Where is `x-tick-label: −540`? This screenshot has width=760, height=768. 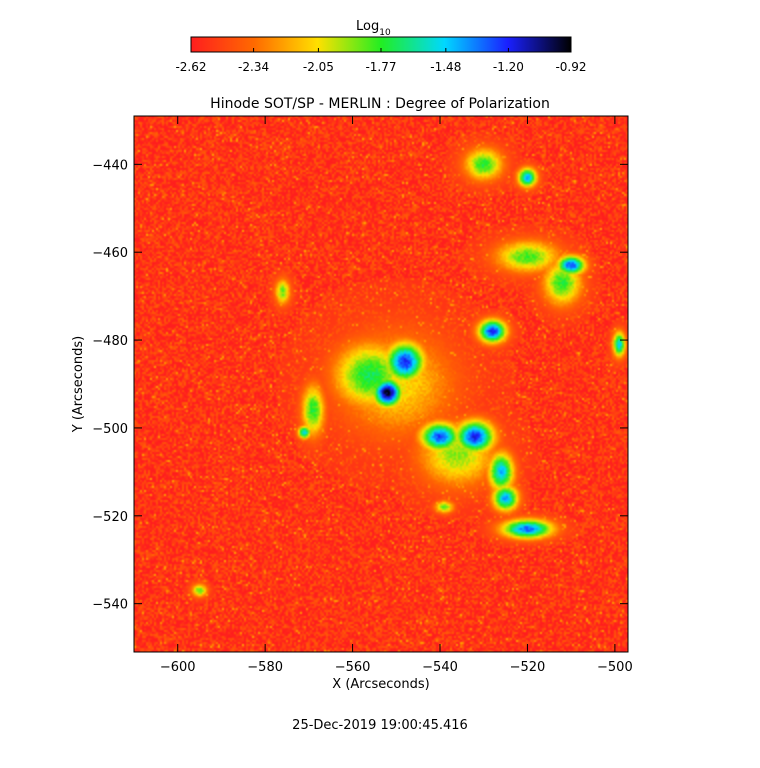
x-tick-label: −540 is located at coordinates (440, 667).